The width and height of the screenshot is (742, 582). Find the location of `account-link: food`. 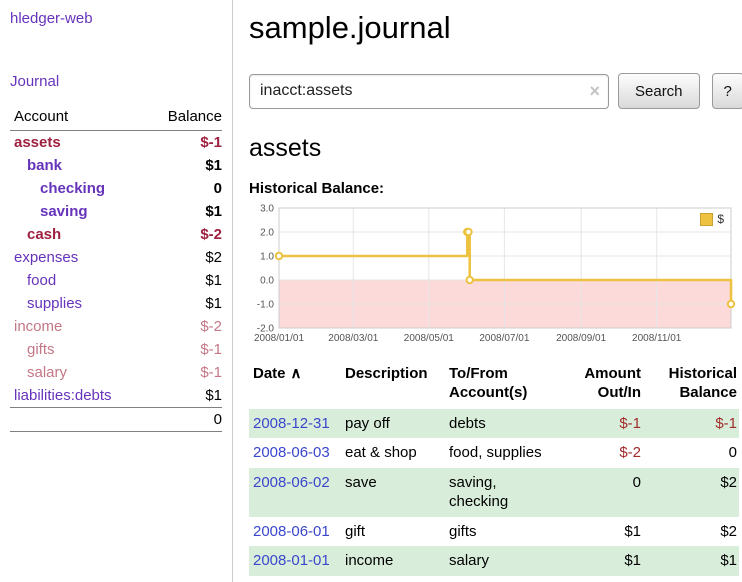

account-link: food is located at coordinates (42, 280).